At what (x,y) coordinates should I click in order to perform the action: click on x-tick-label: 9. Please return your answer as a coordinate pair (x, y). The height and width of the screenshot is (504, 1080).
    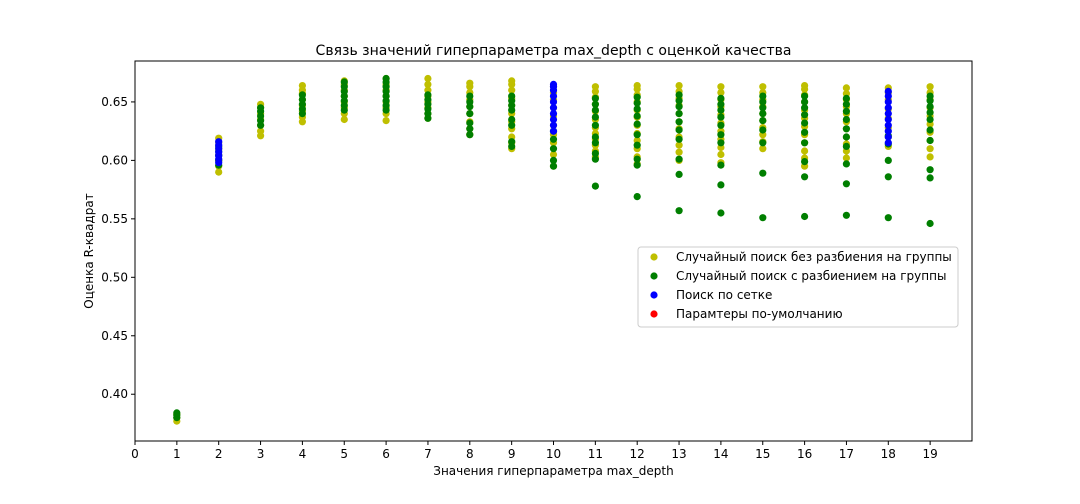
    Looking at the image, I should click on (512, 454).